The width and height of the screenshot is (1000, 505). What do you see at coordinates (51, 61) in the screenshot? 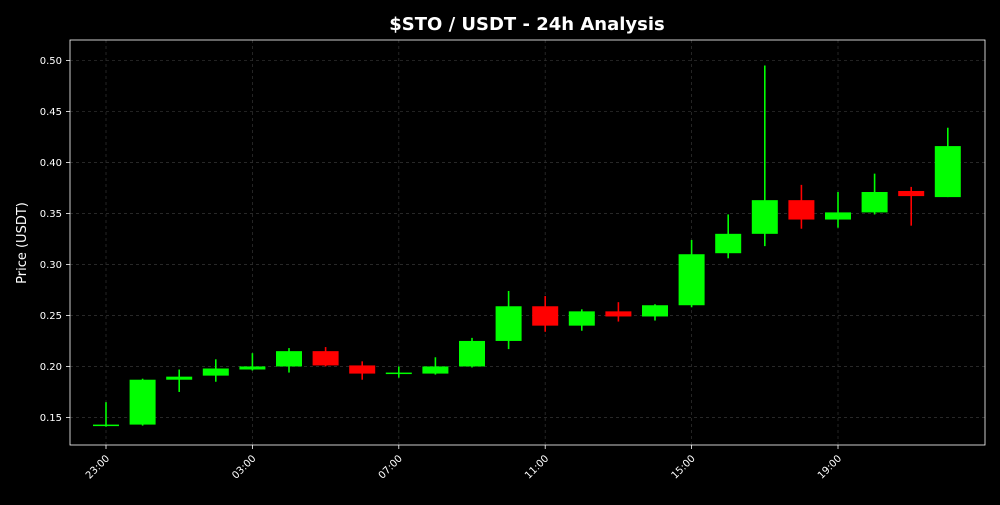
I see `y-tick-label: 0.50` at bounding box center [51, 61].